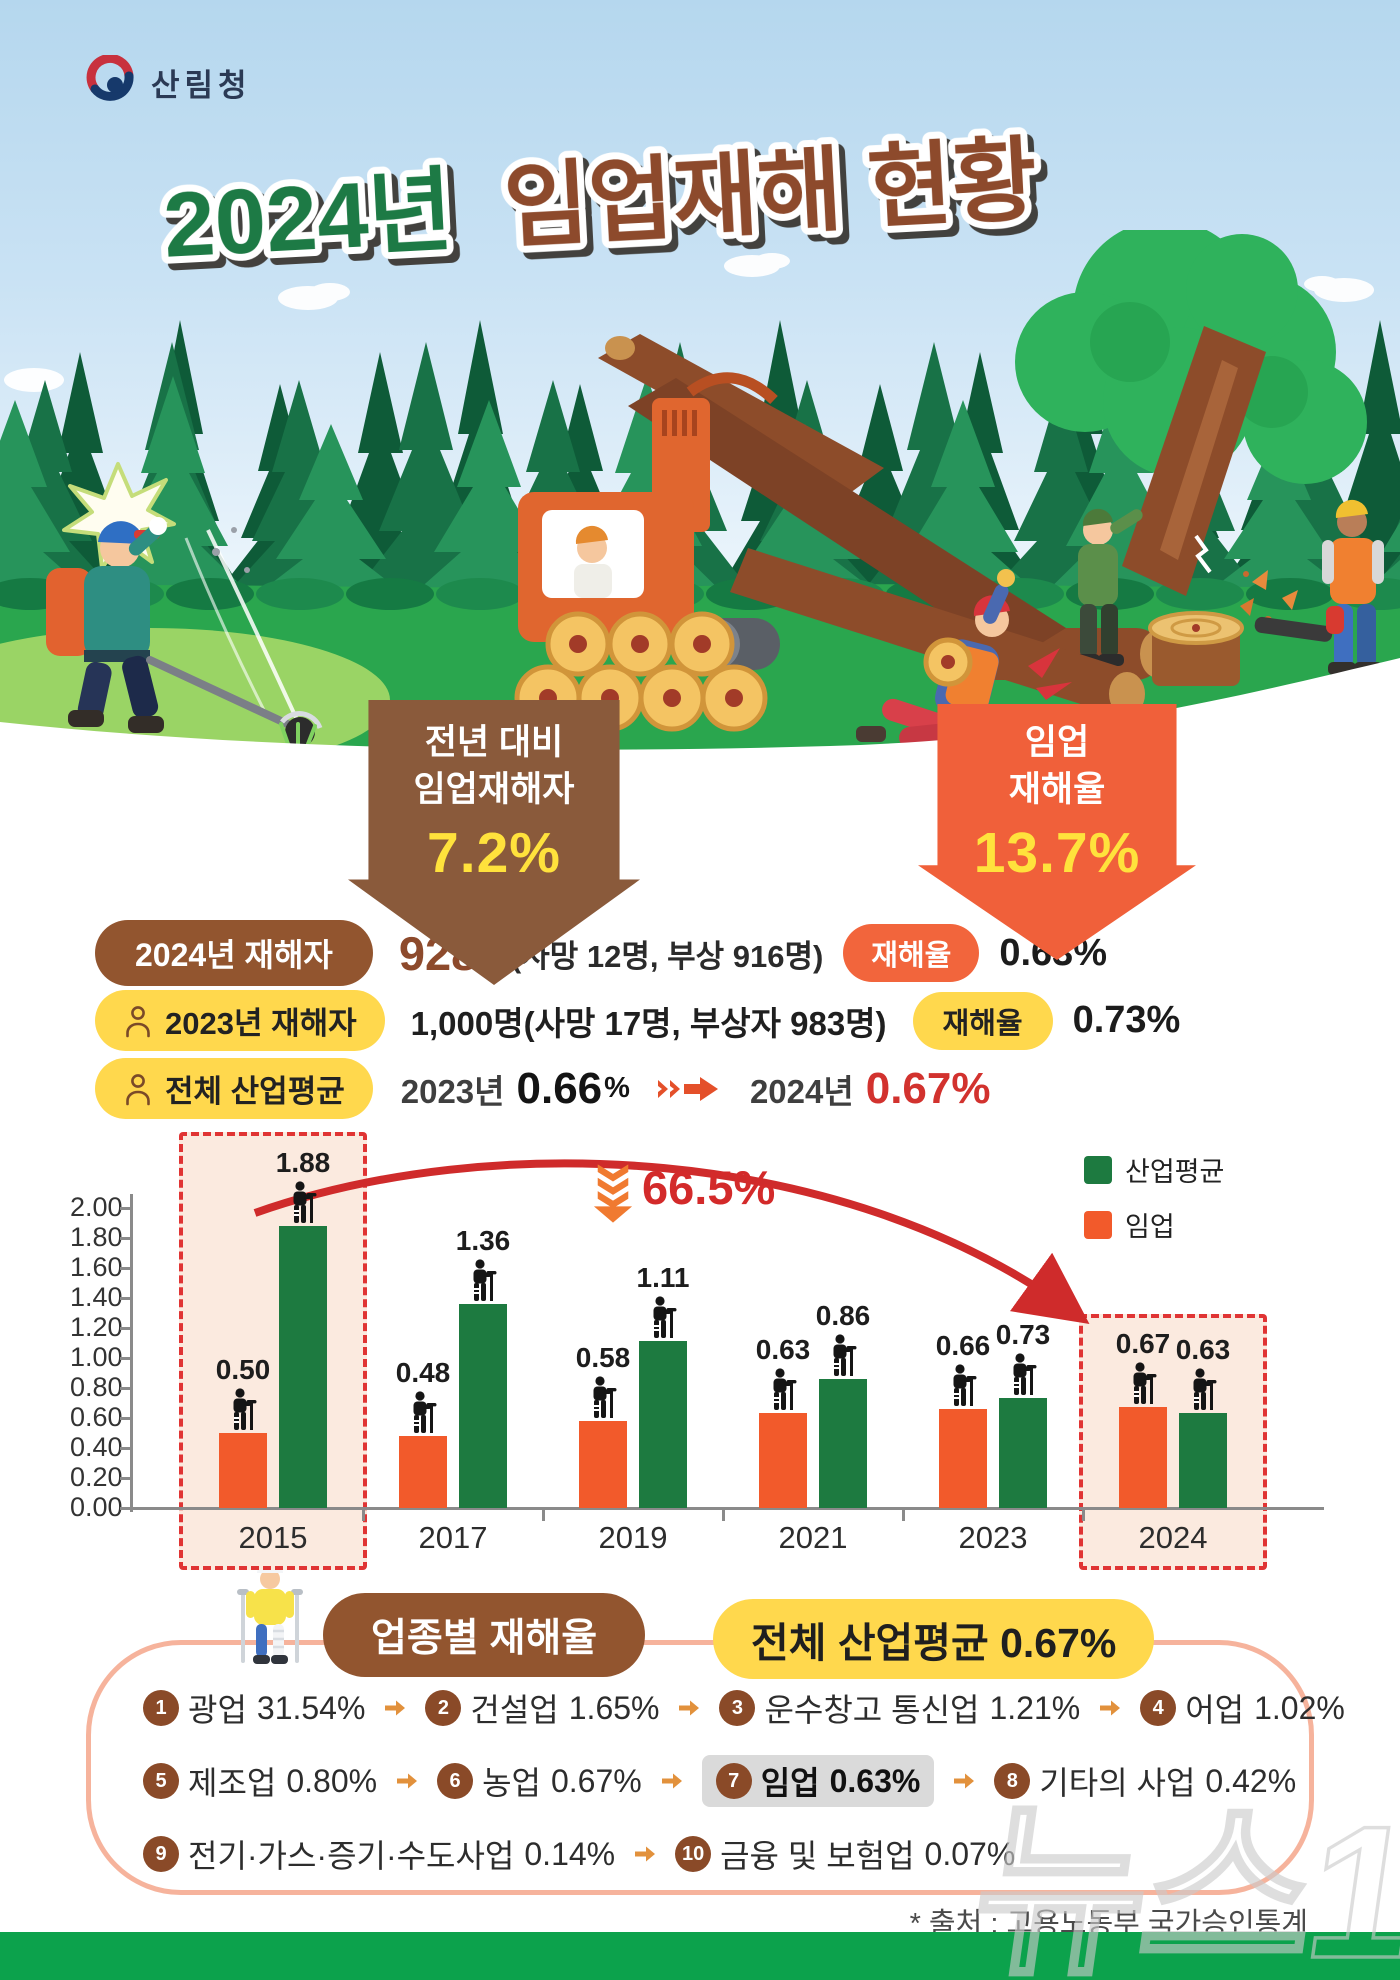  I want to click on title-main: 임업재해 현황, so click(770, 194).